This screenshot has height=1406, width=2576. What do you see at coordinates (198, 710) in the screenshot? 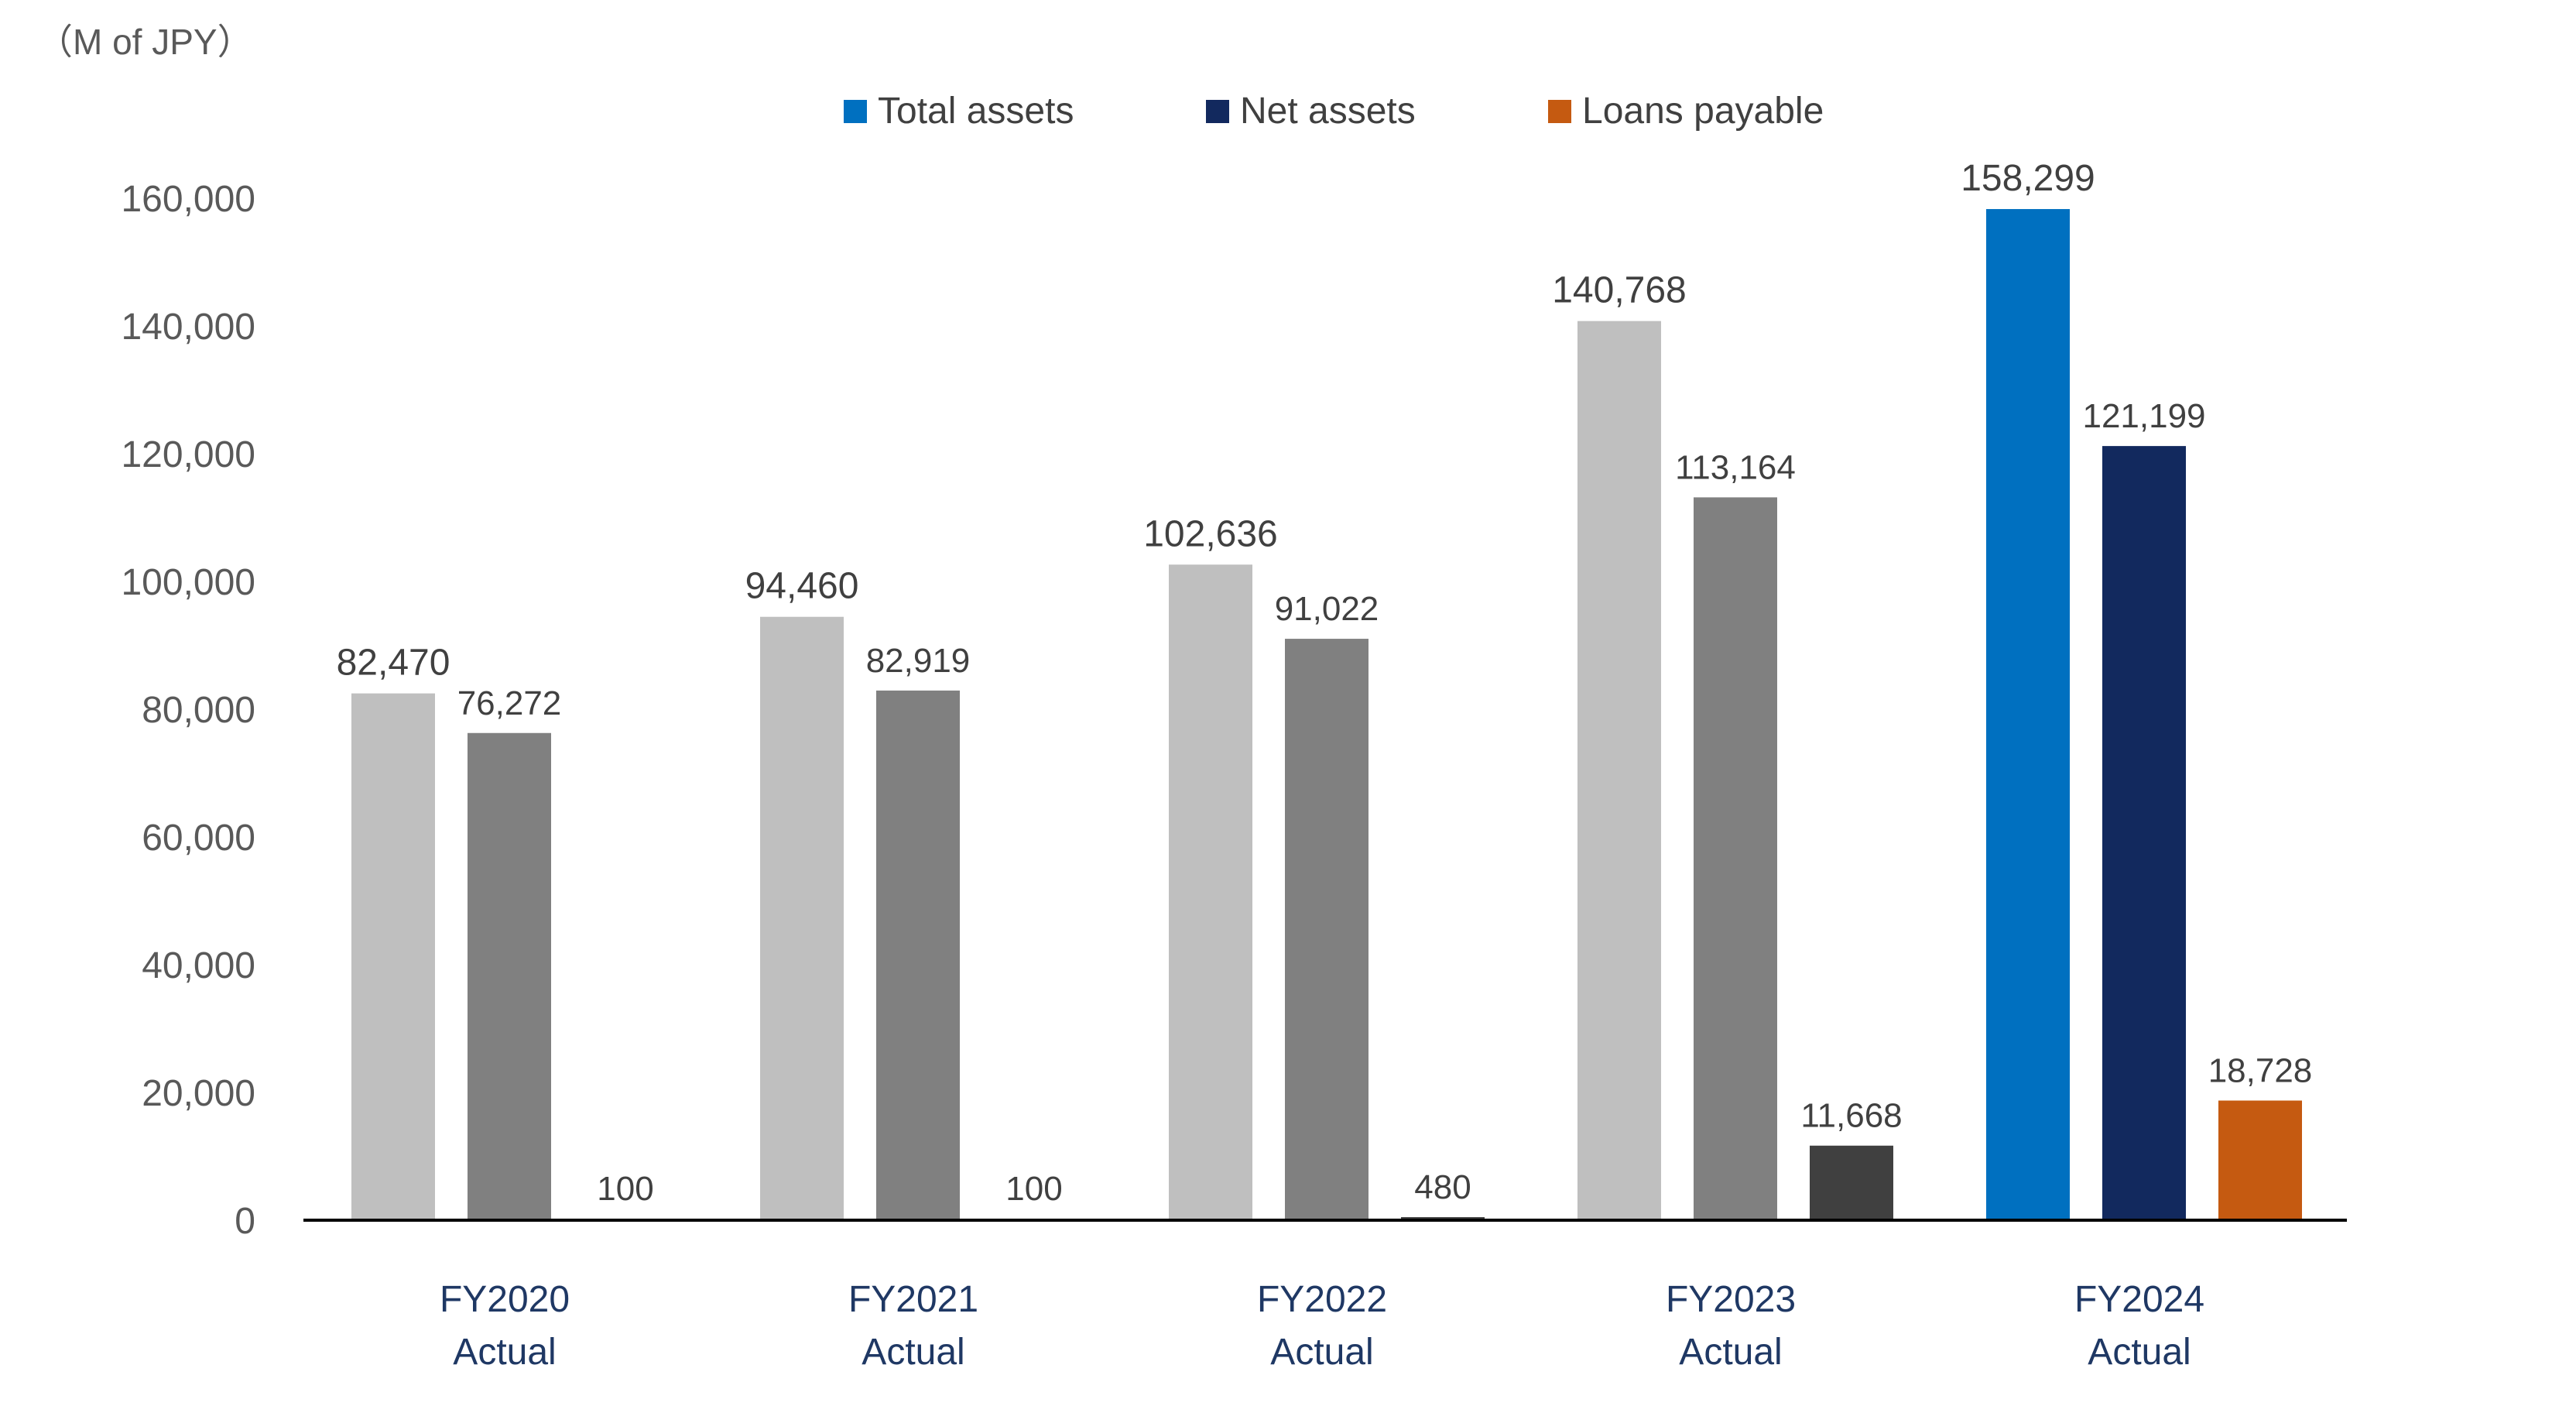
I see `y-tick-label: 80,000` at bounding box center [198, 710].